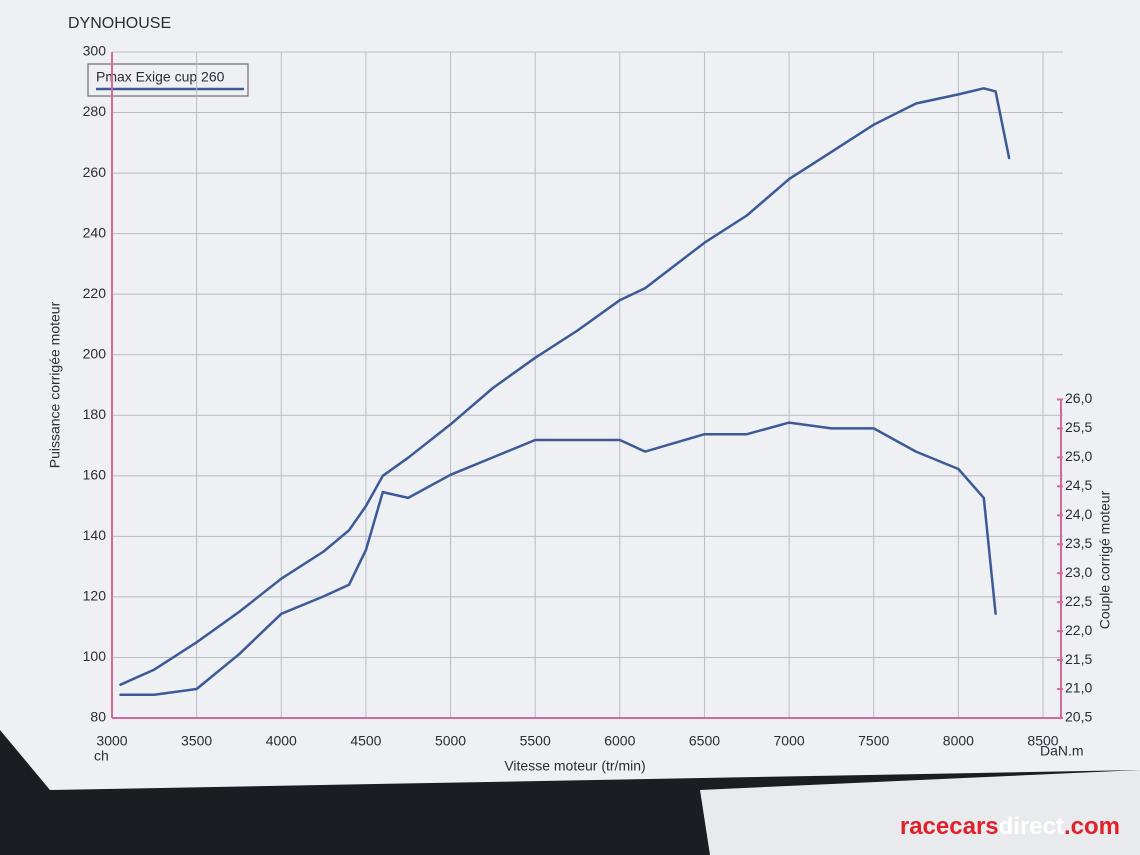  What do you see at coordinates (101, 756) in the screenshot?
I see `y-unit: ch` at bounding box center [101, 756].